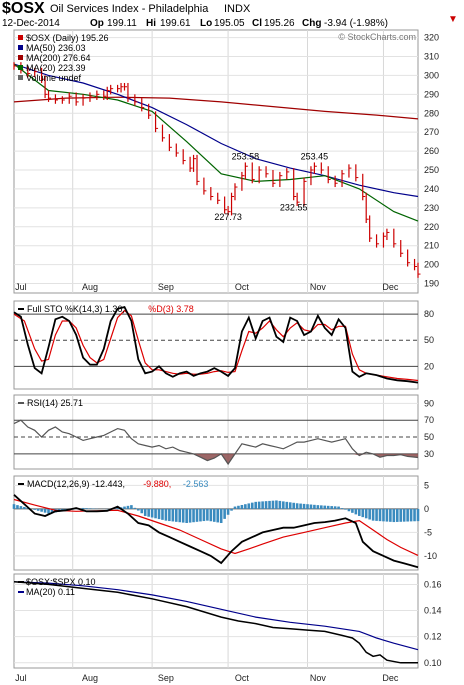  I want to click on legend-ma20: MA(20) 223.39, so click(56, 68).